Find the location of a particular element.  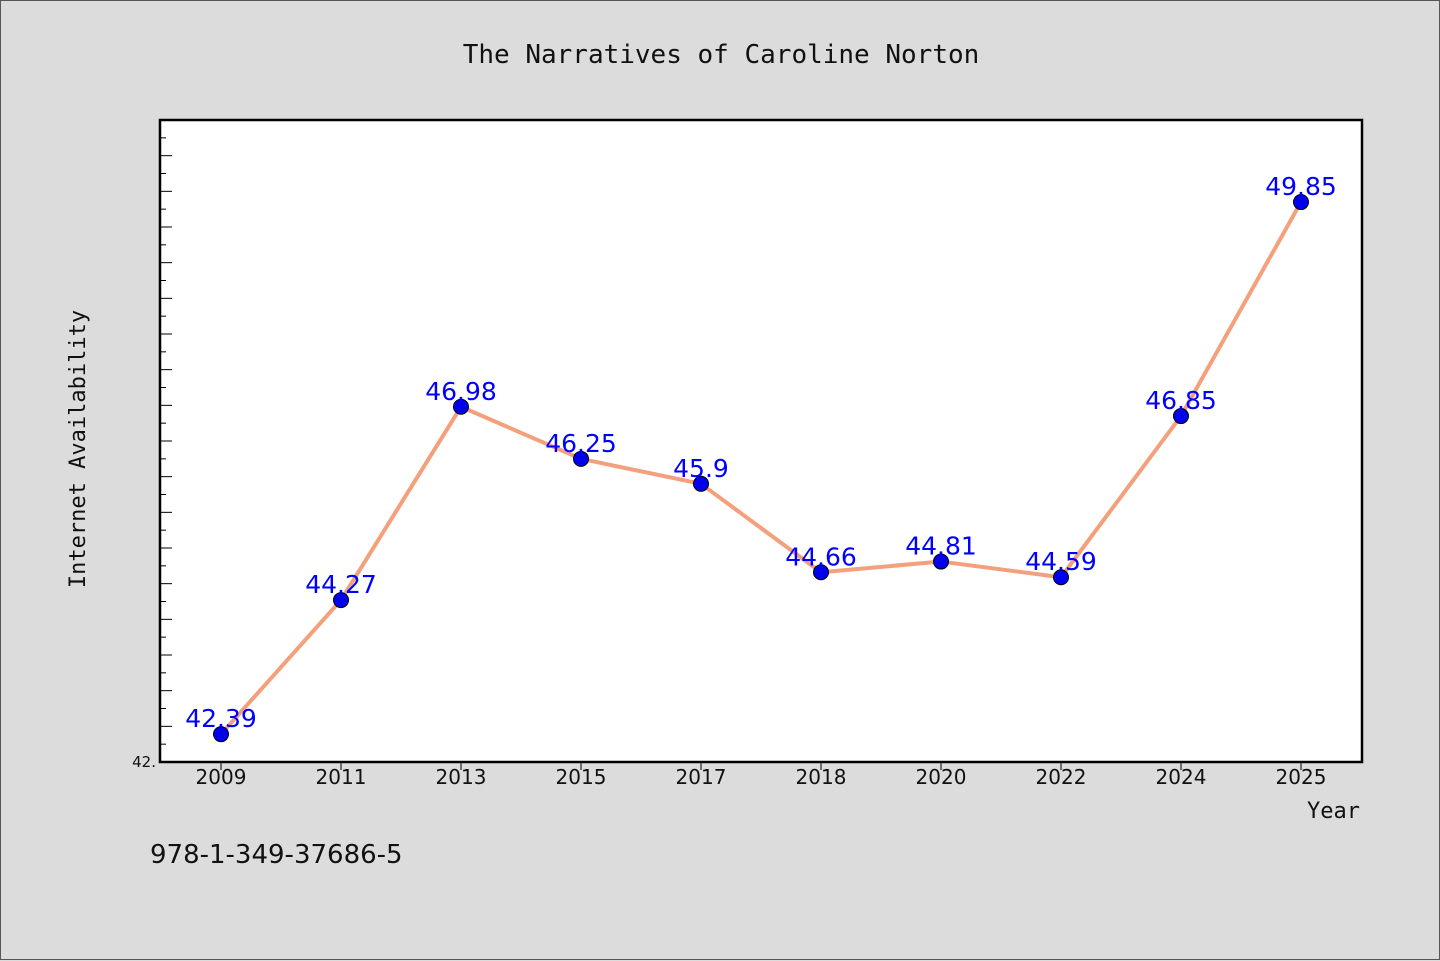

data-label: 49.85 is located at coordinates (1301, 186).